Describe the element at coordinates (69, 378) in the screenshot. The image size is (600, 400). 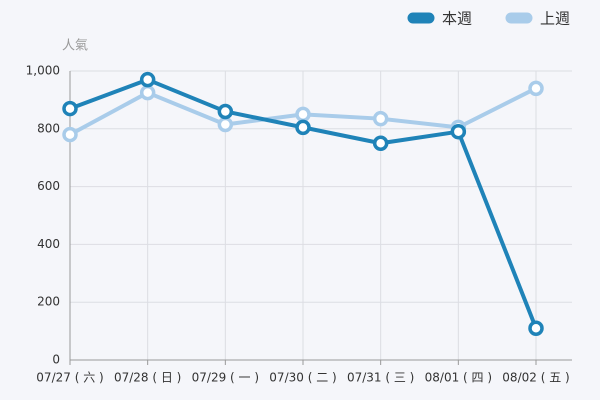
I see `x-tick-label: 07/27 ( 六 )` at that location.